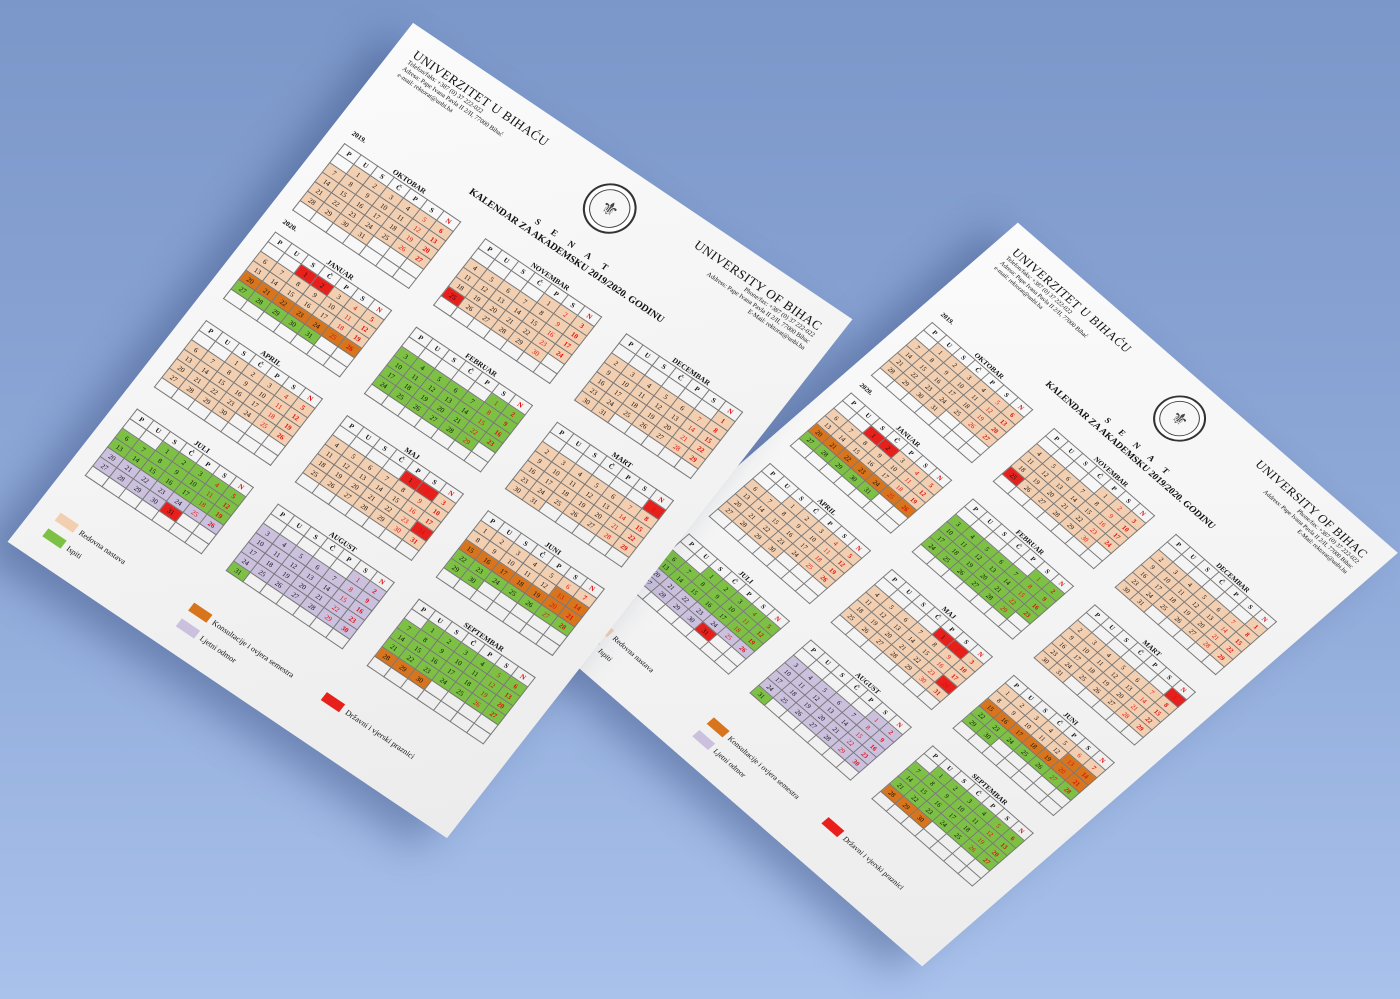  I want to click on legend-item-ispiti: Ispiti, so click(111, 577).